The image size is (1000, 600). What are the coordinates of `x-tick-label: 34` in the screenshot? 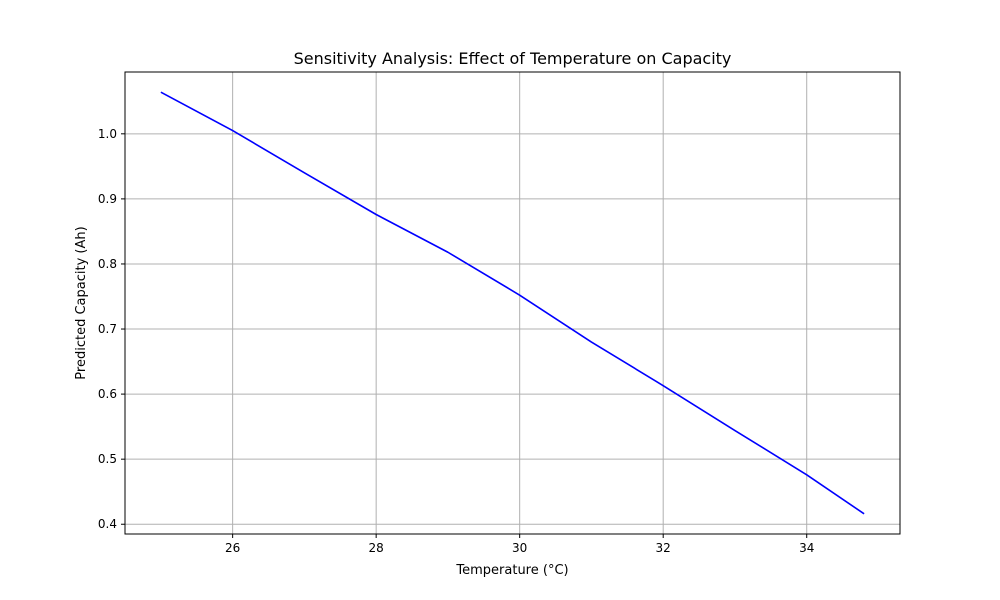 It's located at (806, 548).